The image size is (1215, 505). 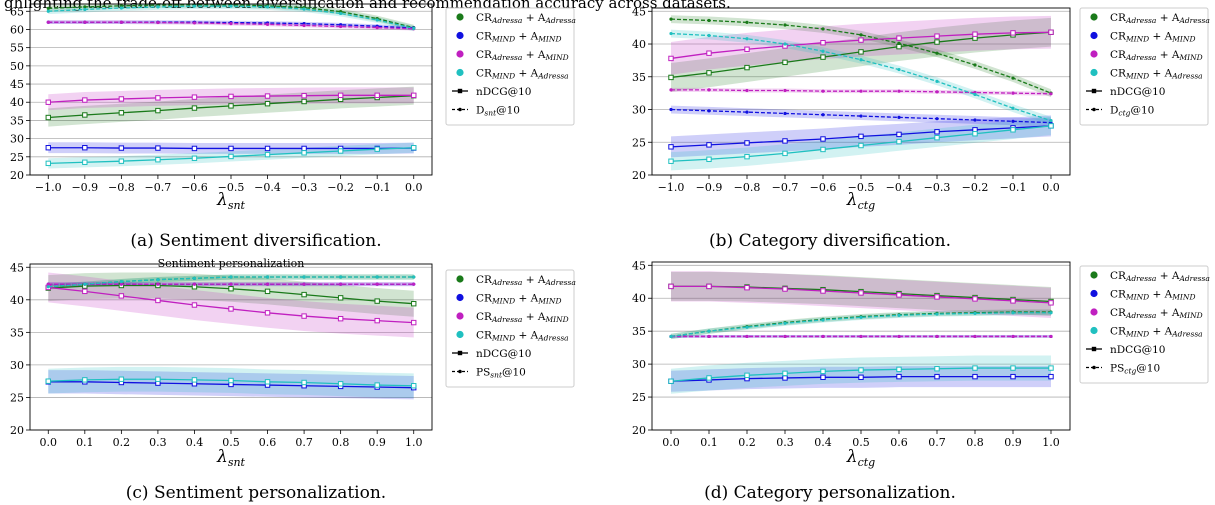 I want to click on legend-frame, so click(x=1144, y=324).